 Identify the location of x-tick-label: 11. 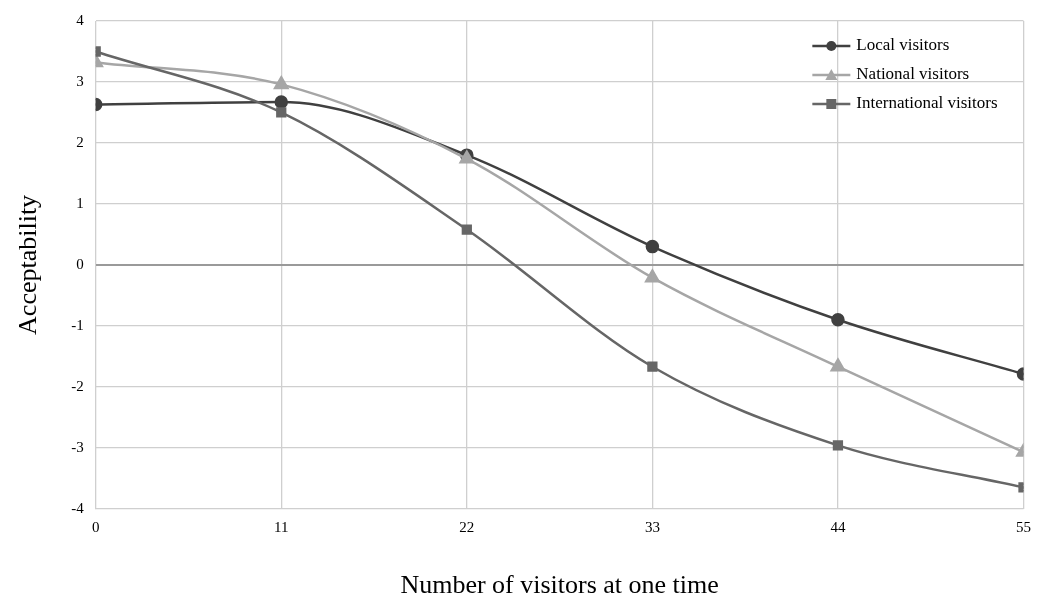
(281, 526).